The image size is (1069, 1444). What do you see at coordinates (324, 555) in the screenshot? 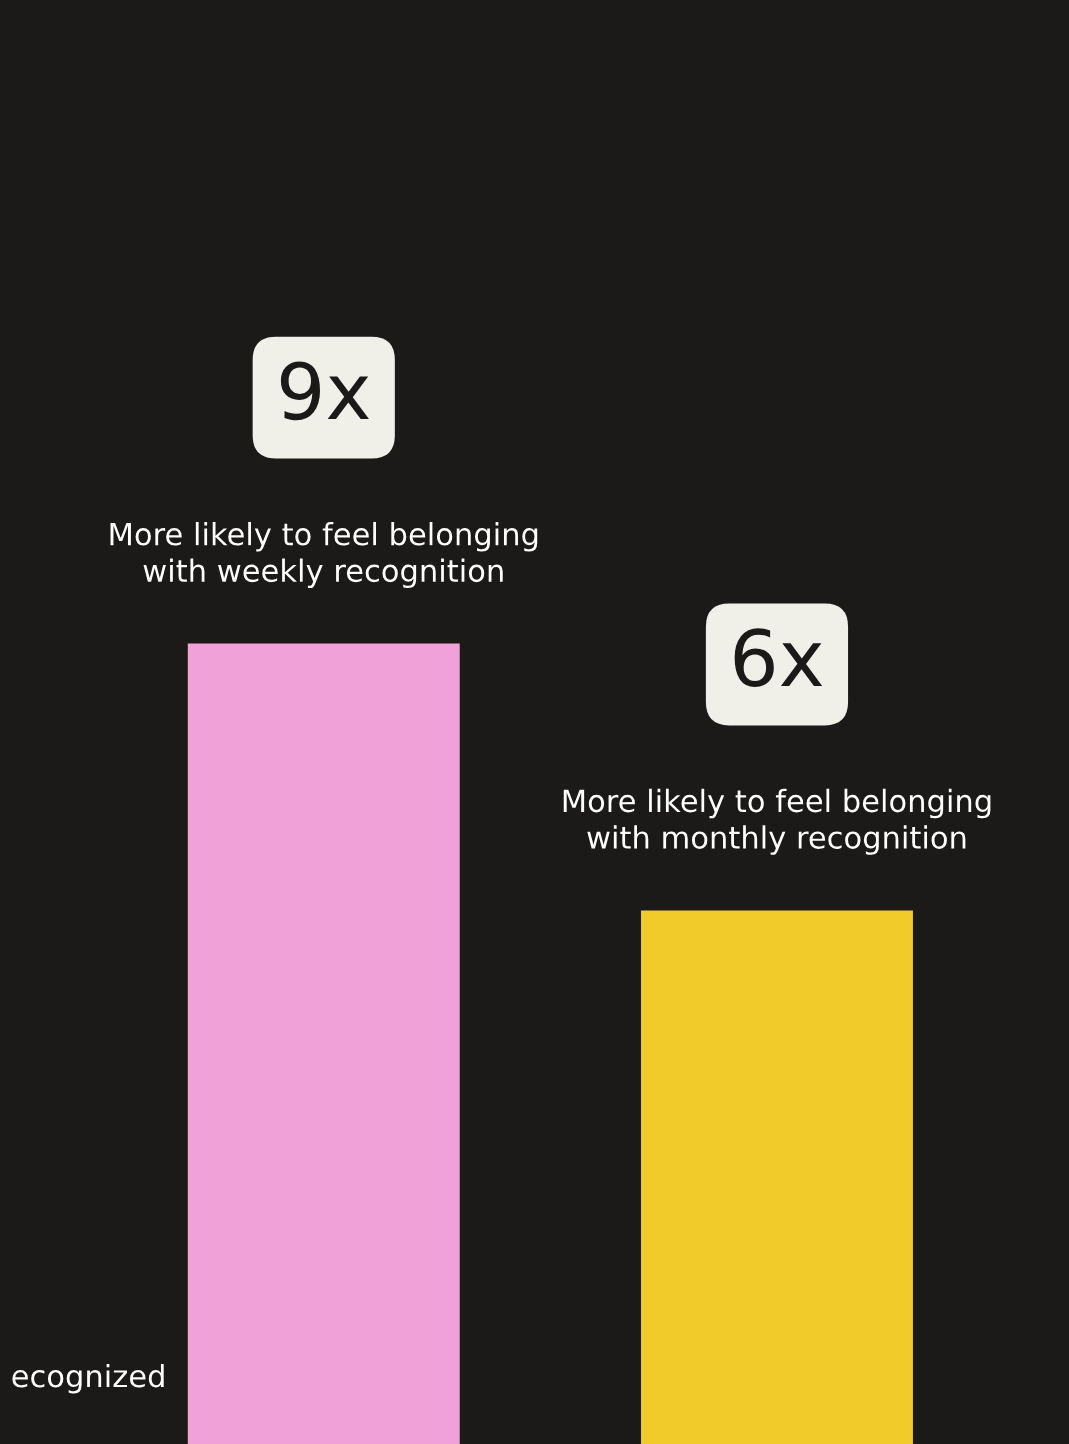
I see `x-tick-label: More likely to feel belonging with weekly recognition` at bounding box center [324, 555].